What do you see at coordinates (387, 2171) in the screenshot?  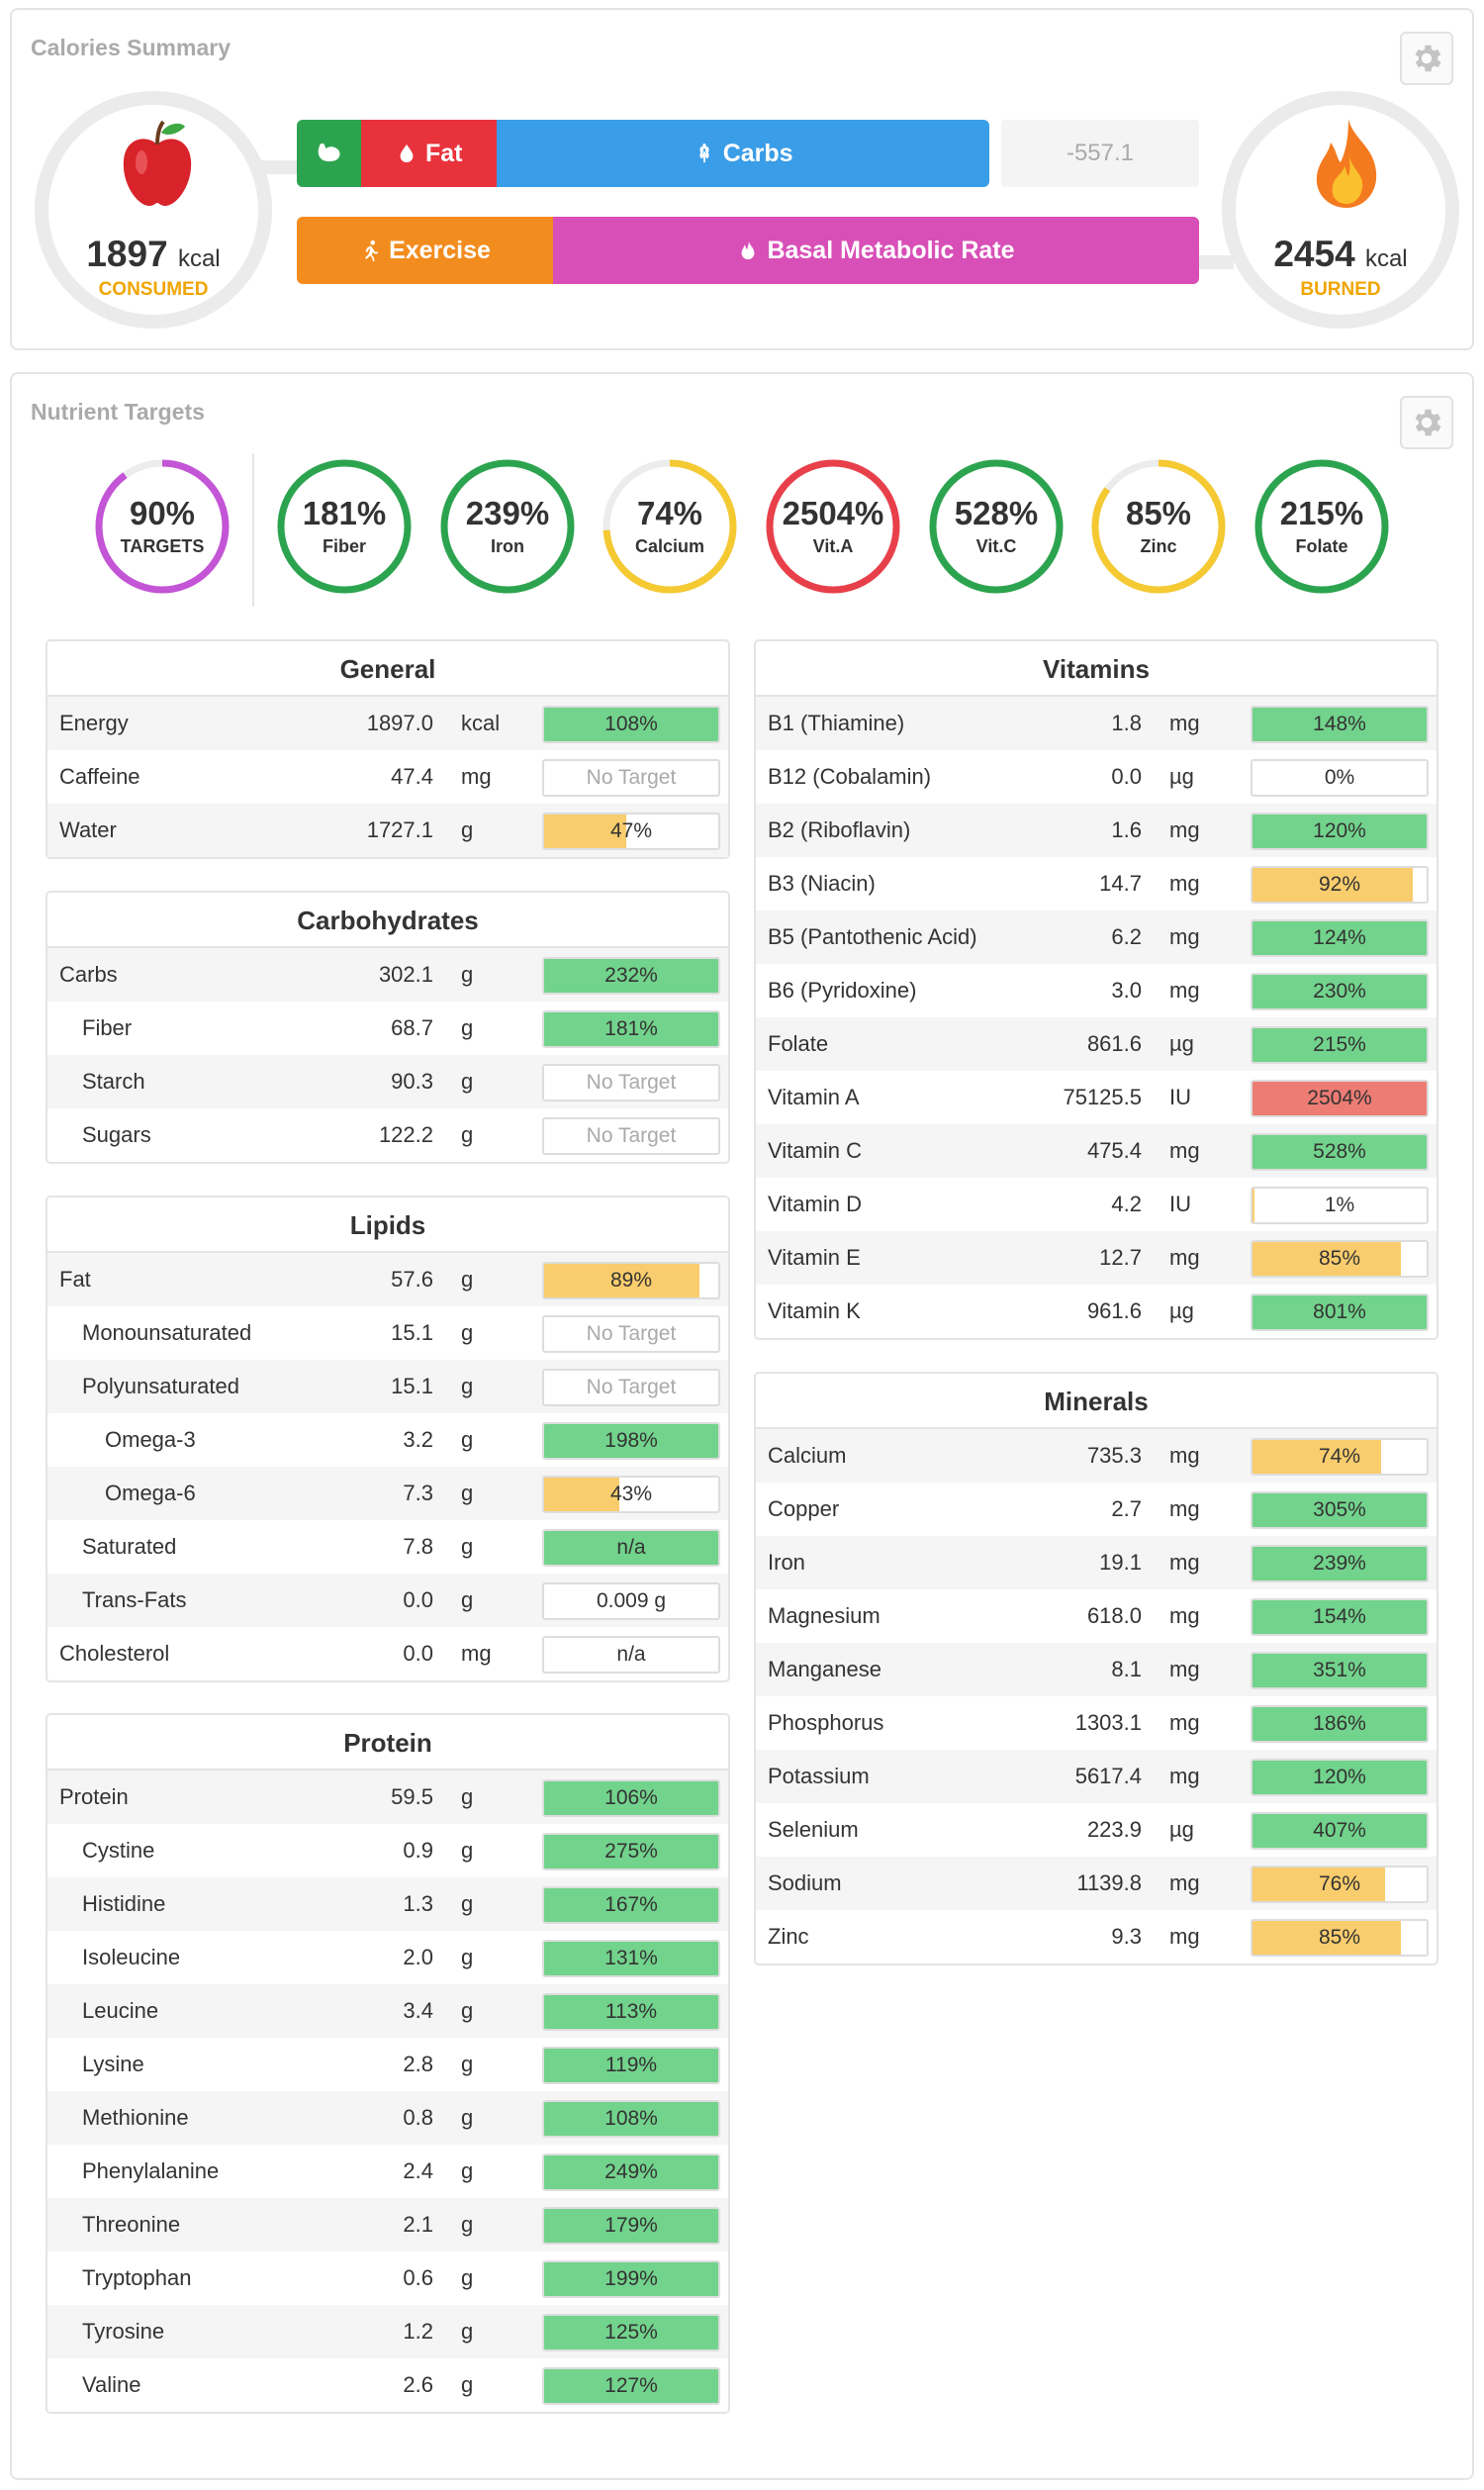 I see `nutrient-row: Phenylalanine 2.4 g 249%` at bounding box center [387, 2171].